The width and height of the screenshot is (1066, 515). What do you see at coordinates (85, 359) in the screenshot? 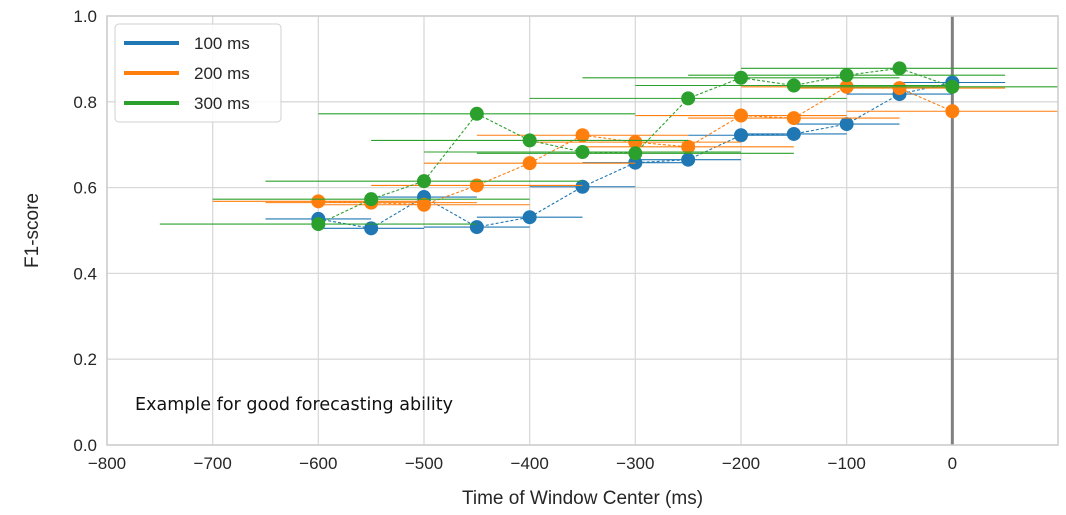
I see `y-tick-label: 0.2` at bounding box center [85, 359].